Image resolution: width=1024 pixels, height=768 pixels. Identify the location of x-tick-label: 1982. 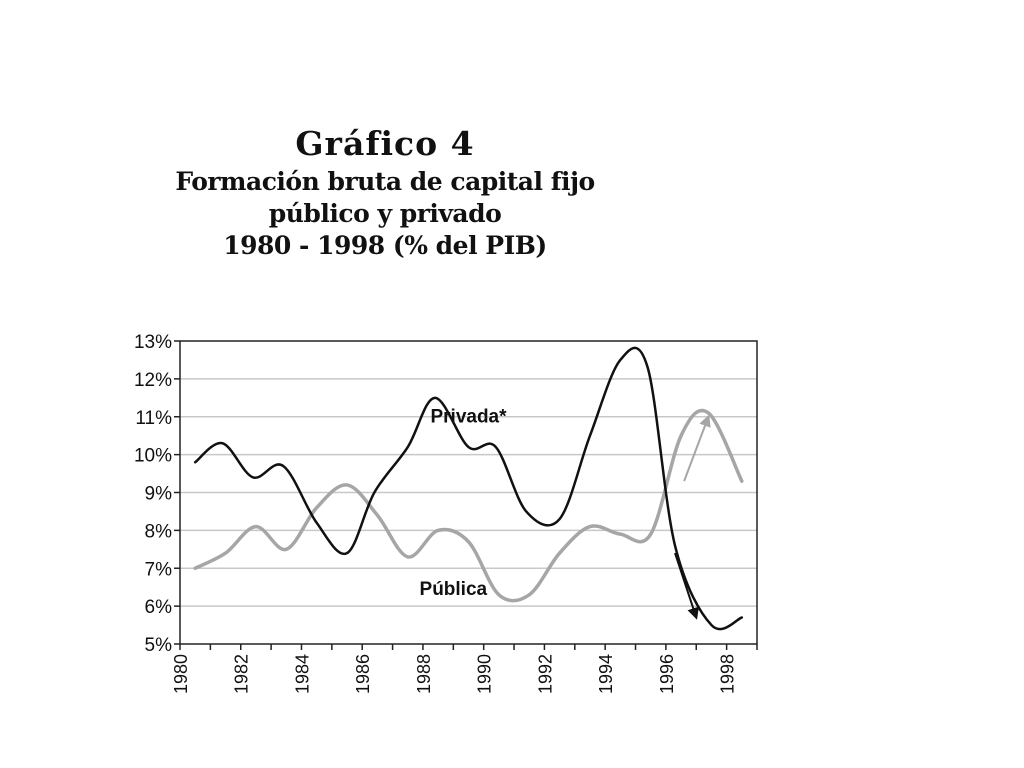
(242, 674).